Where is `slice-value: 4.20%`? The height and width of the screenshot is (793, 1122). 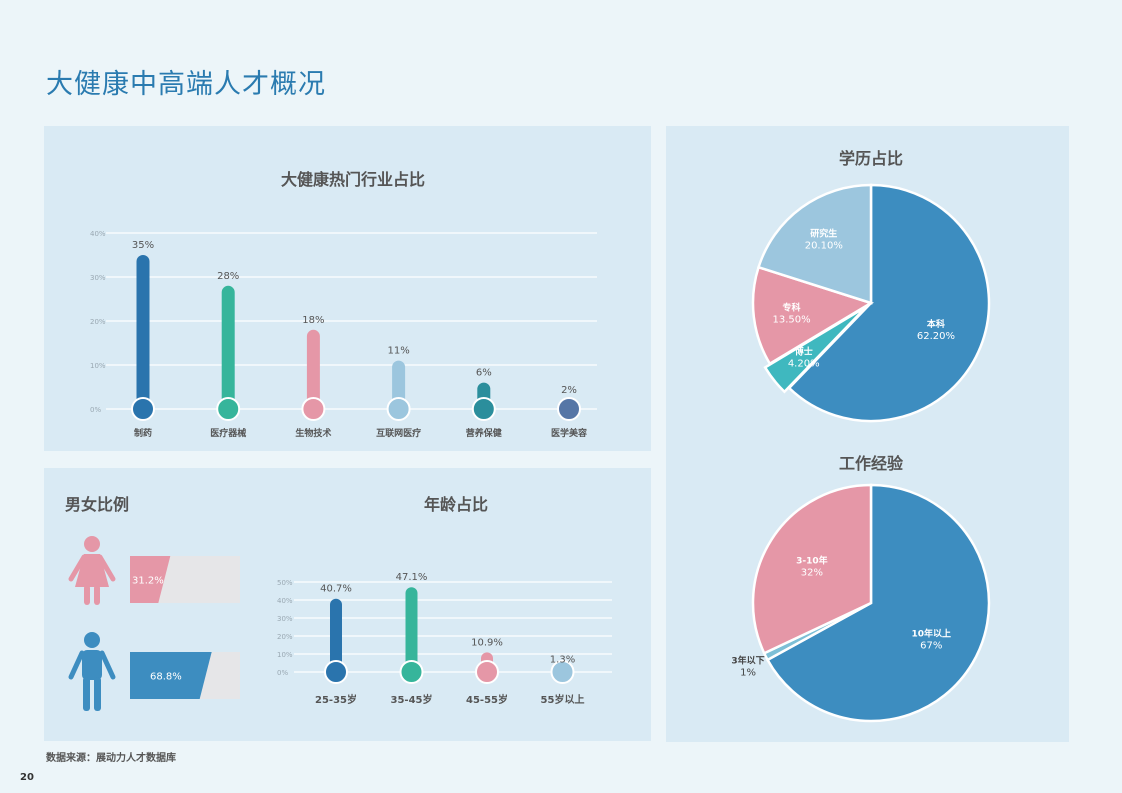 slice-value: 4.20% is located at coordinates (804, 364).